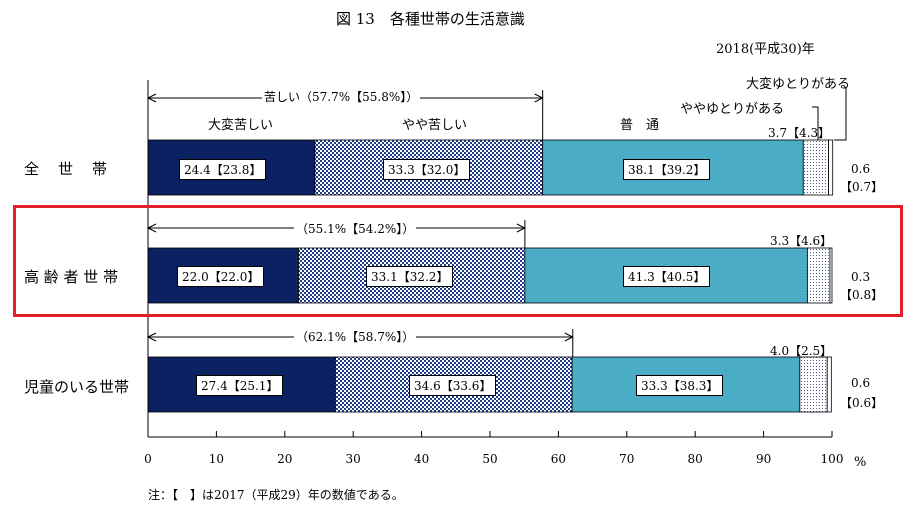  What do you see at coordinates (71, 277) in the screenshot?
I see `category-label-elderly: 高 齢 者 世 帯` at bounding box center [71, 277].